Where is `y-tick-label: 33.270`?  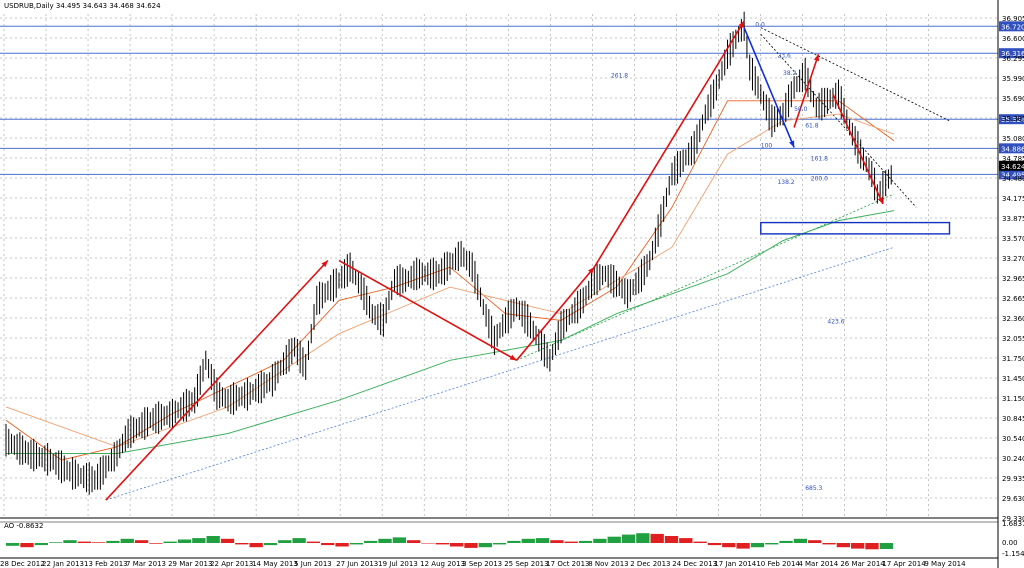 y-tick-label: 33.270 is located at coordinates (1013, 259).